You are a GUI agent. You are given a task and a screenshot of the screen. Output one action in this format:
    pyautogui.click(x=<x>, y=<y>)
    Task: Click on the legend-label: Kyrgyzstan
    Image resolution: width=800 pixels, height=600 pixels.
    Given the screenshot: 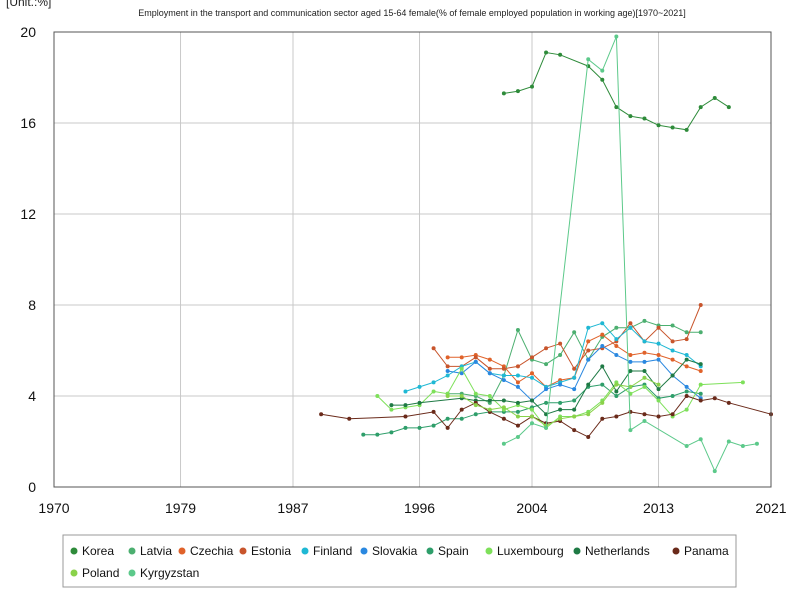 What is the action you would take?
    pyautogui.click(x=169, y=573)
    